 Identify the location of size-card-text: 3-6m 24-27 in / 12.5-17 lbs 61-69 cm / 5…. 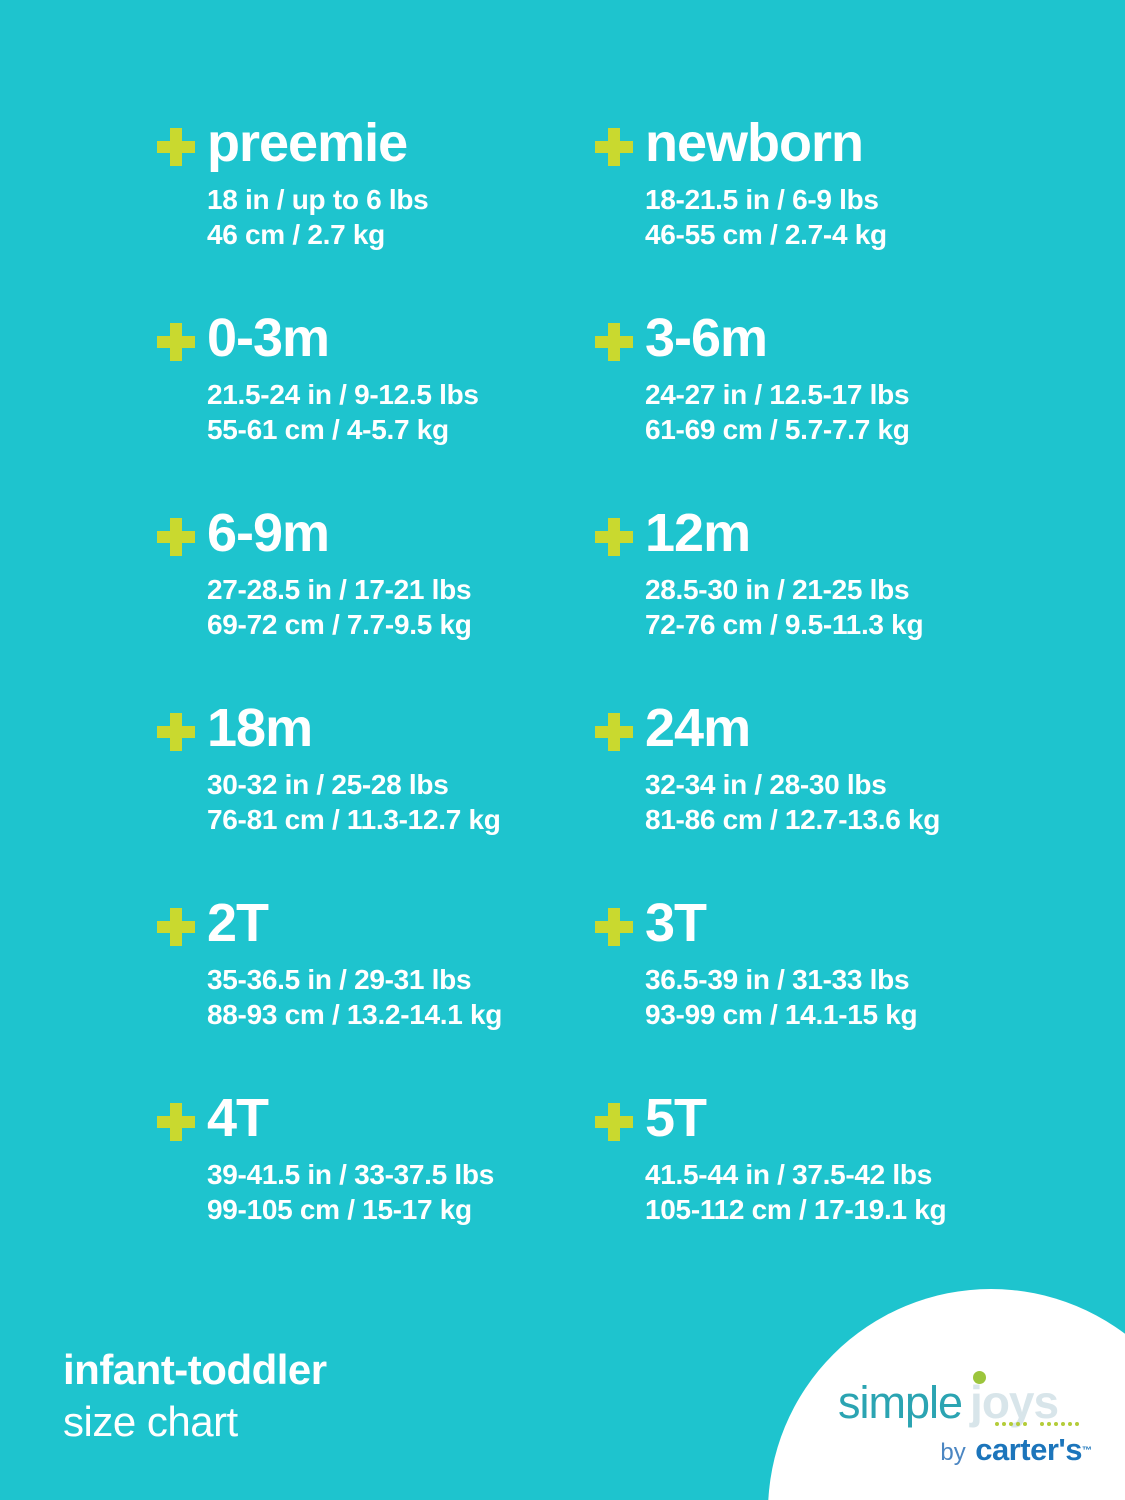
(777, 379).